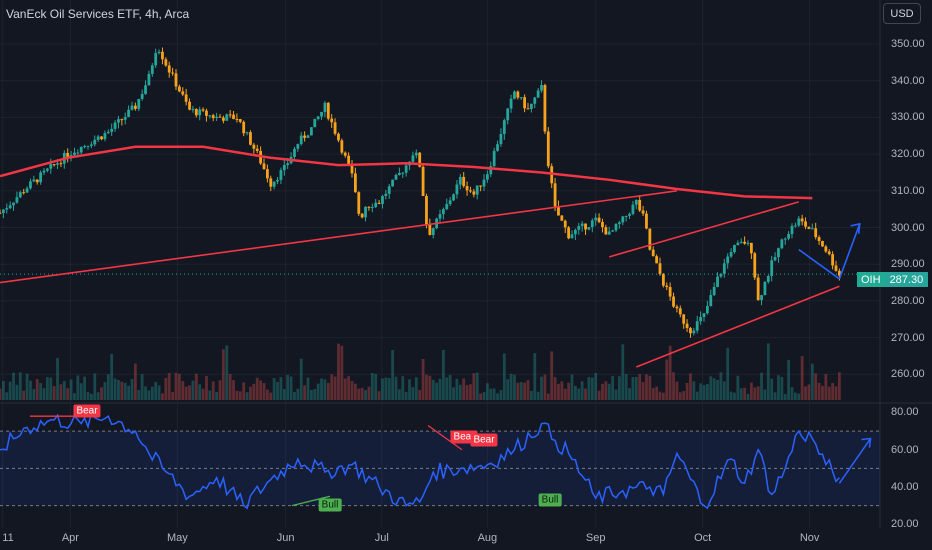  What do you see at coordinates (703, 538) in the screenshot?
I see `time-tick-label: Oct` at bounding box center [703, 538].